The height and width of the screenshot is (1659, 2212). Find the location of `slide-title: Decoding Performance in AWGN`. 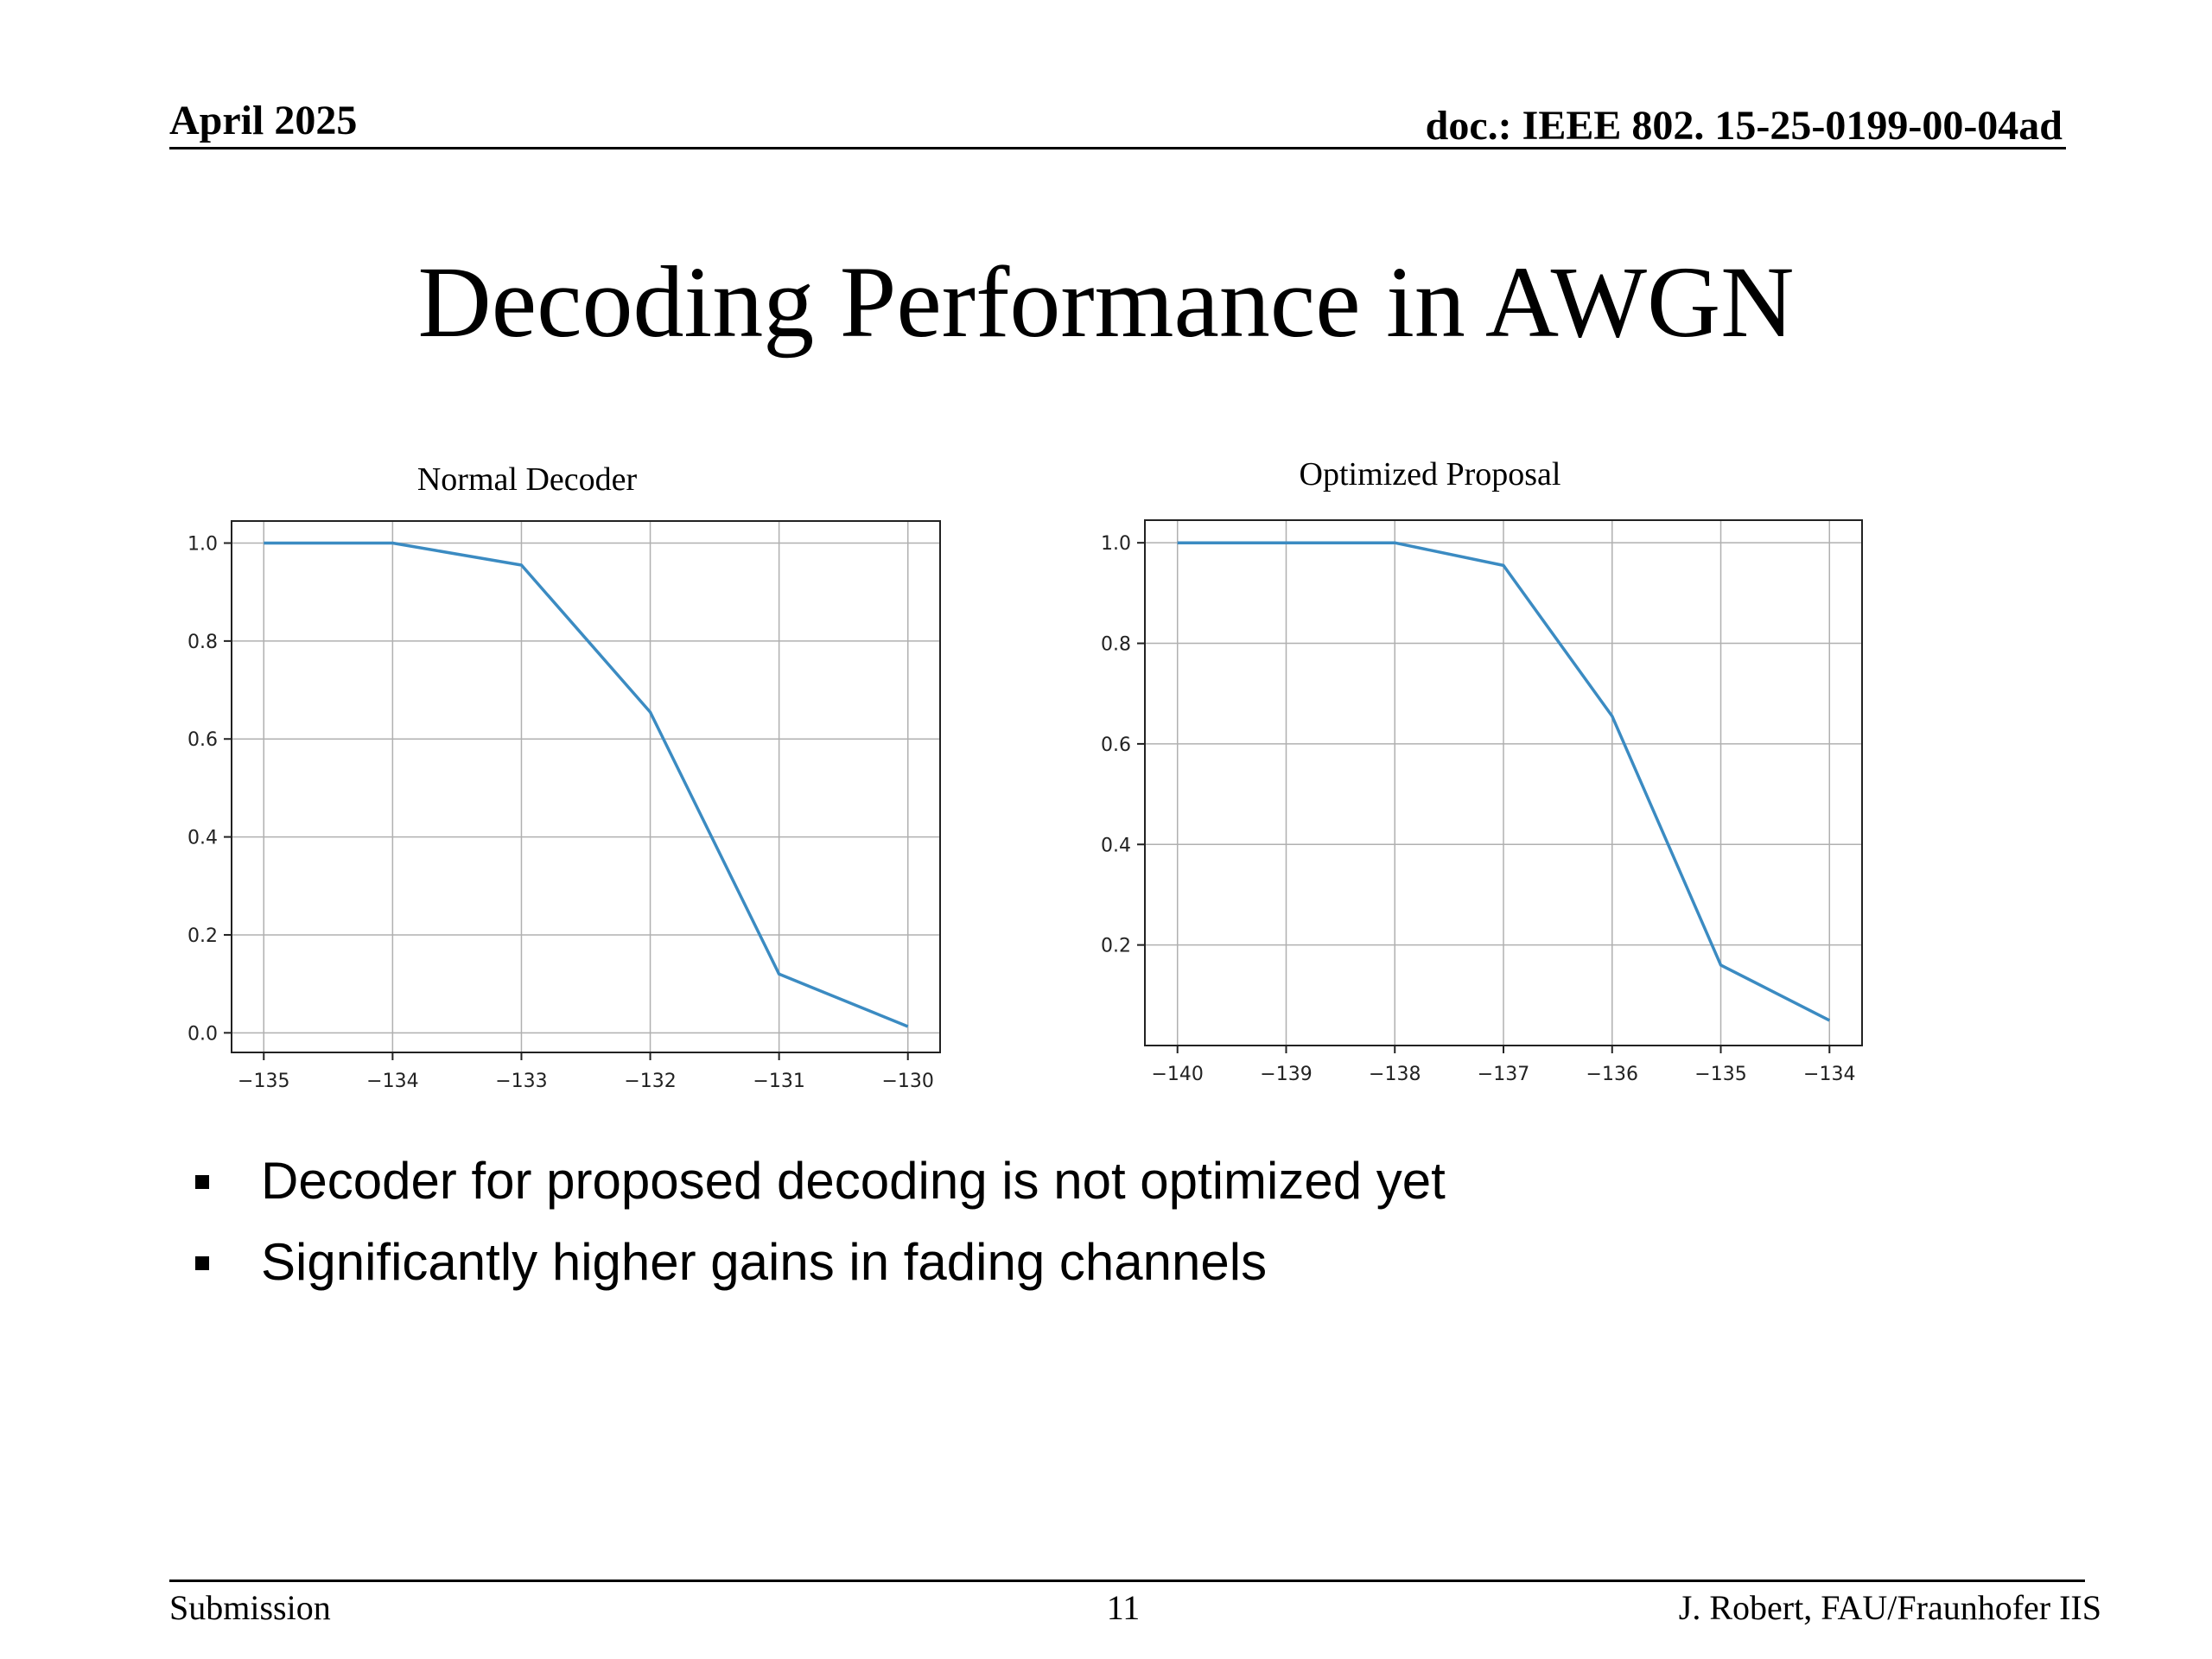

slide-title: Decoding Performance in AWGN is located at coordinates (1106, 302).